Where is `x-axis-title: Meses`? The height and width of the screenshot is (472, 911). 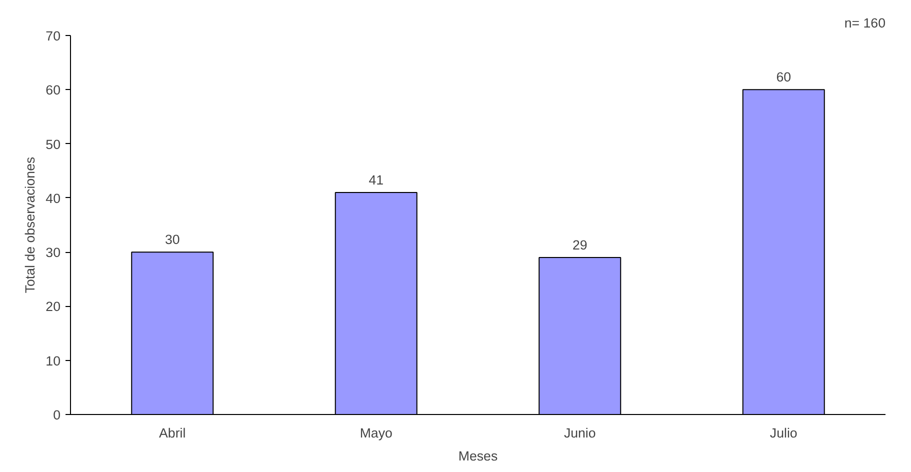 x-axis-title: Meses is located at coordinates (478, 456).